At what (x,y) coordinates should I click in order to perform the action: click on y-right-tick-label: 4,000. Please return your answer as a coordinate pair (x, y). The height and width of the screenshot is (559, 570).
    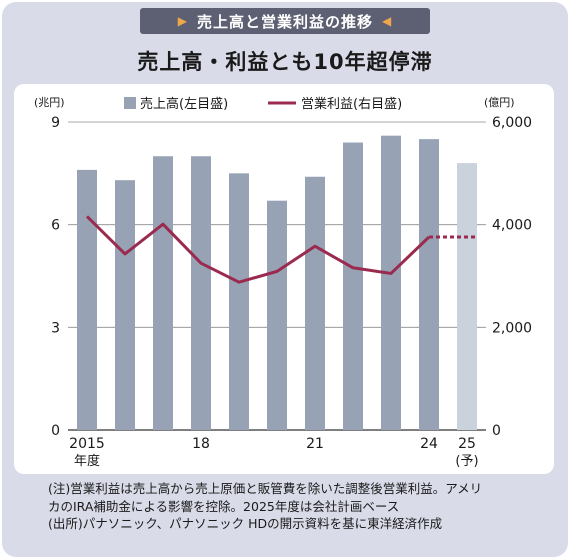
    Looking at the image, I should click on (512, 226).